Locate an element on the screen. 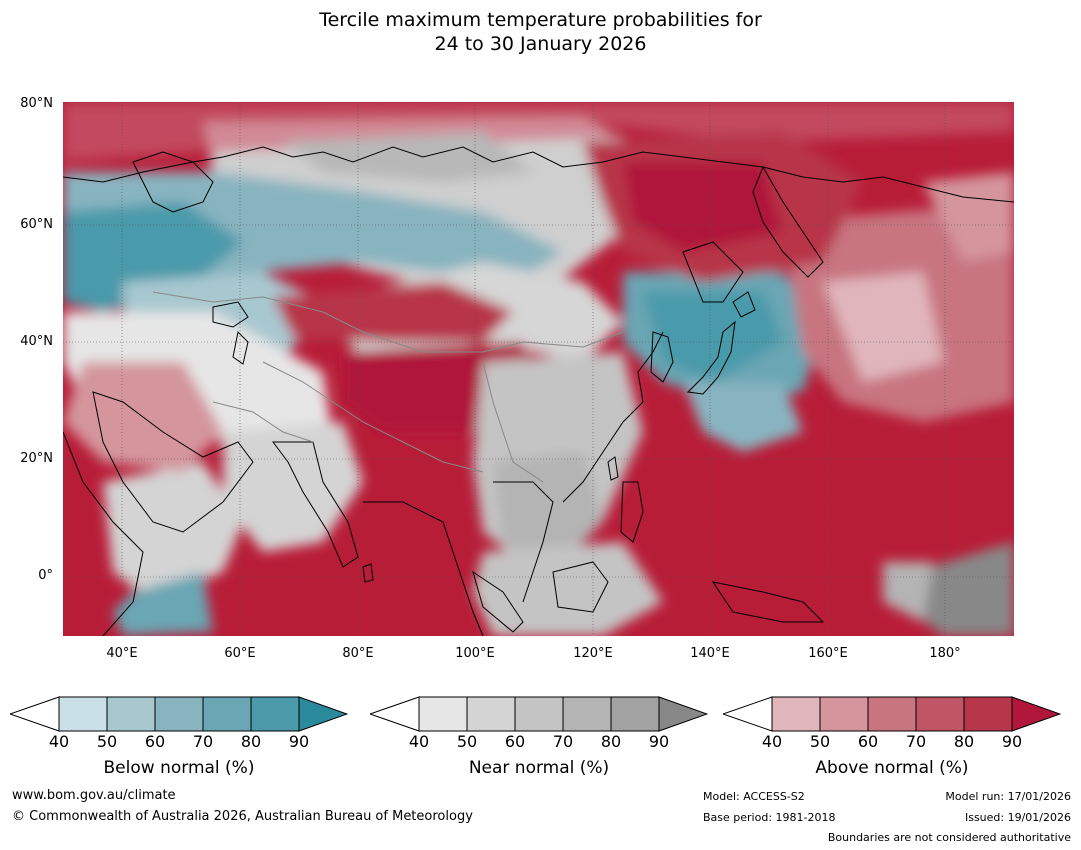 The height and width of the screenshot is (850, 1081). title-line-2: 24 to 30 January 2026 is located at coordinates (540, 44).